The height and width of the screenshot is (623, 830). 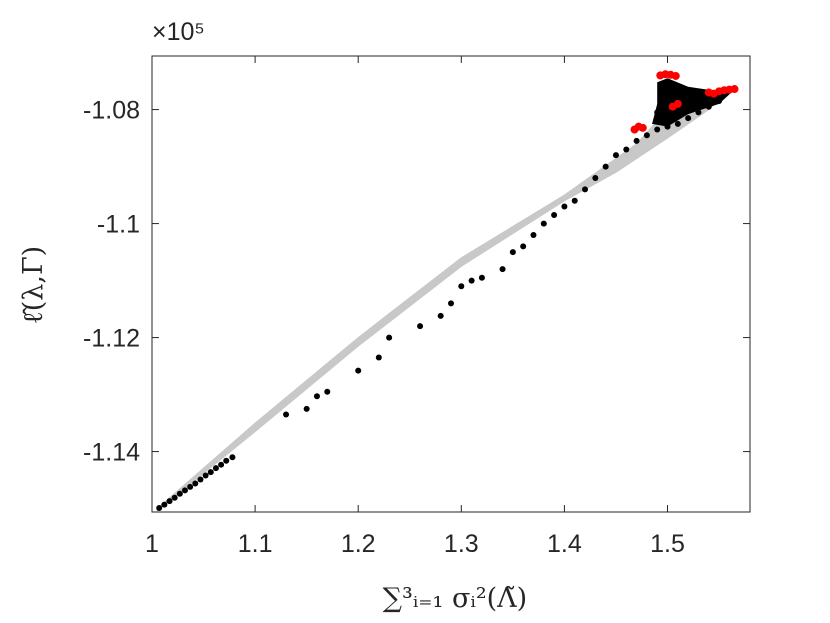 I want to click on x-tick-label-1: 1.1, so click(x=255, y=544).